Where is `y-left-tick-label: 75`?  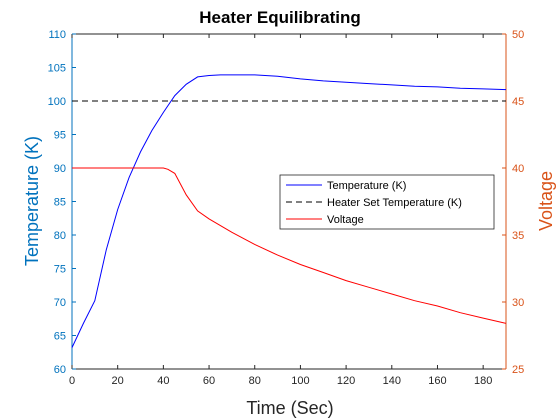 y-left-tick-label: 75 is located at coordinates (60, 270).